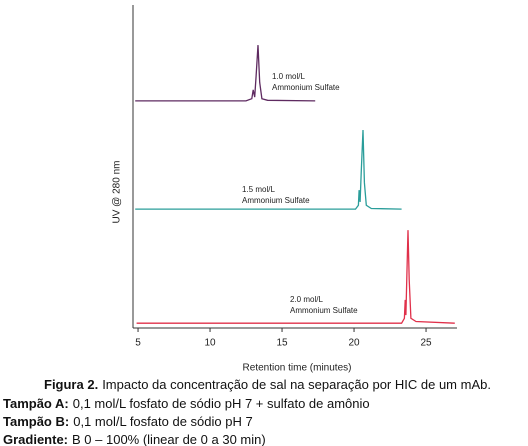 This screenshot has height=446, width=528. Describe the element at coordinates (36, 421) in the screenshot. I see `note-label: Tampão B:` at that location.